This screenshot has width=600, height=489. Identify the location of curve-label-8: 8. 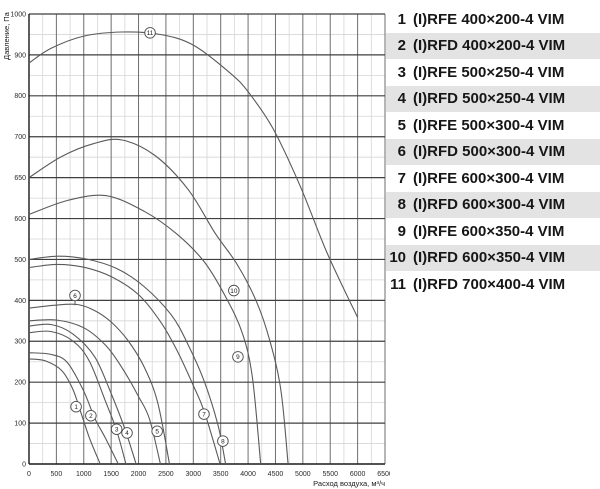
(223, 441).